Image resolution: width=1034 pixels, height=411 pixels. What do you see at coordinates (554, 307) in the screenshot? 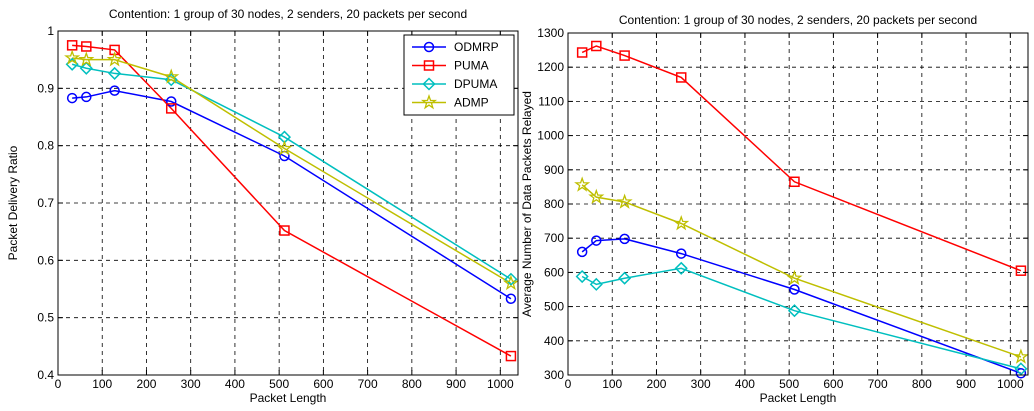
I see `y-tick-label: 500` at bounding box center [554, 307].